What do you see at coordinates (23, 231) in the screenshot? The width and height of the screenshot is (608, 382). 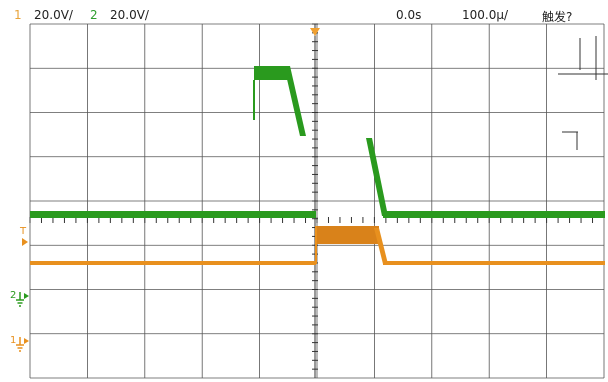 I see `trigger-level-label: T` at bounding box center [23, 231].